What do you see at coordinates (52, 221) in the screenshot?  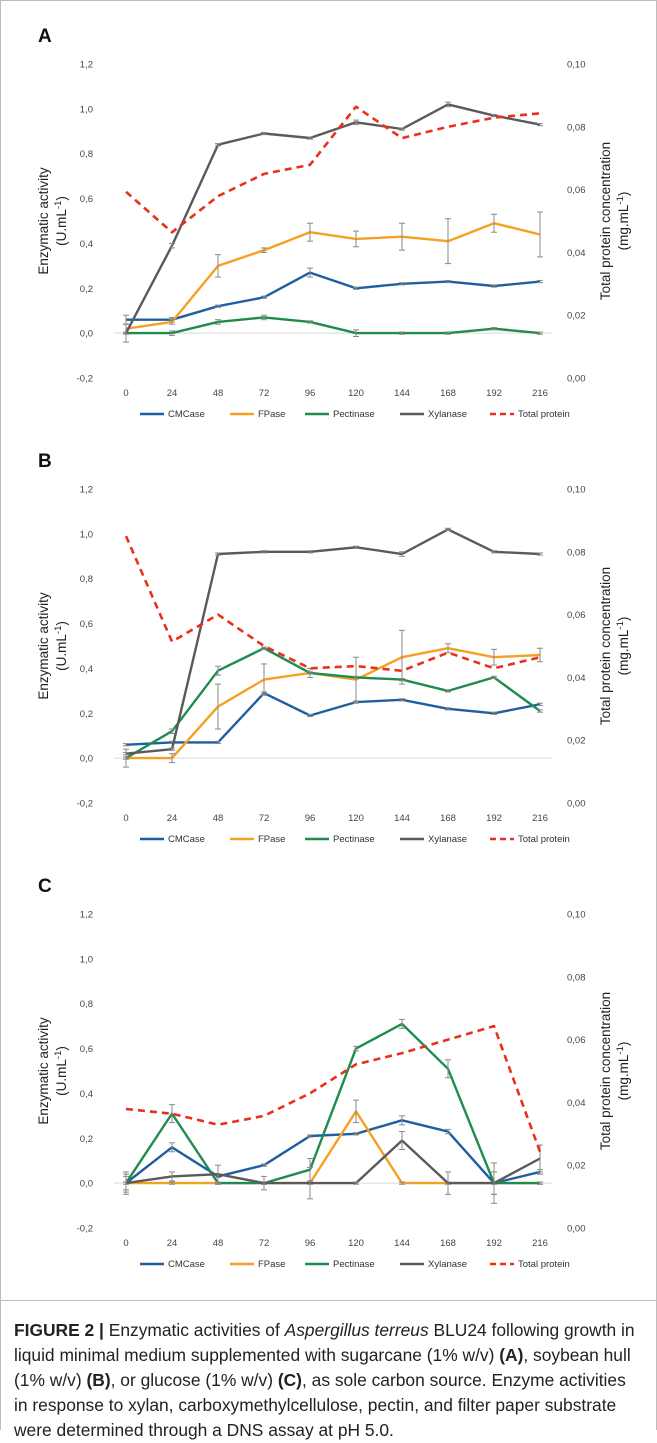 I see `left-axis-title: Enzymatic activity (U.mL-1)` at bounding box center [52, 221].